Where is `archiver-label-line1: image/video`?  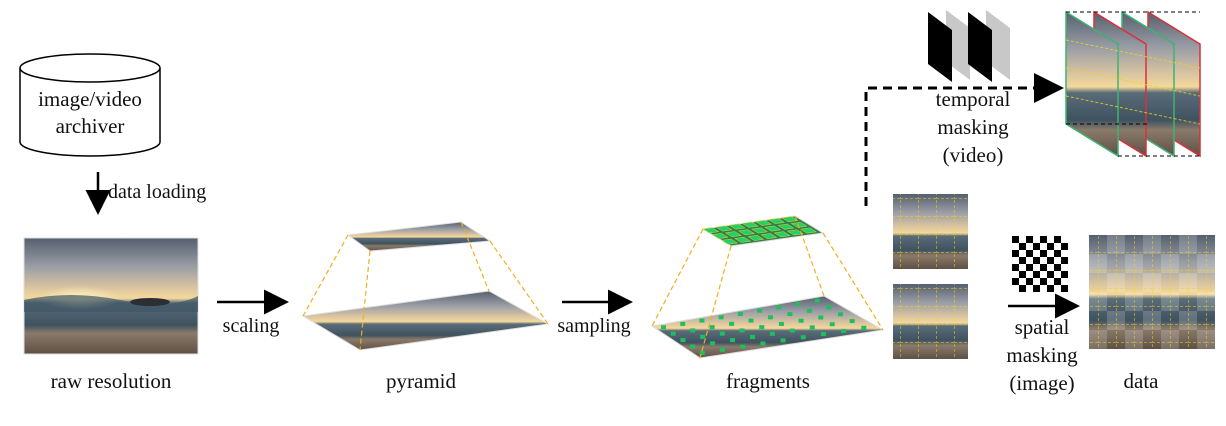
archiver-label-line1: image/video is located at coordinates (90, 99).